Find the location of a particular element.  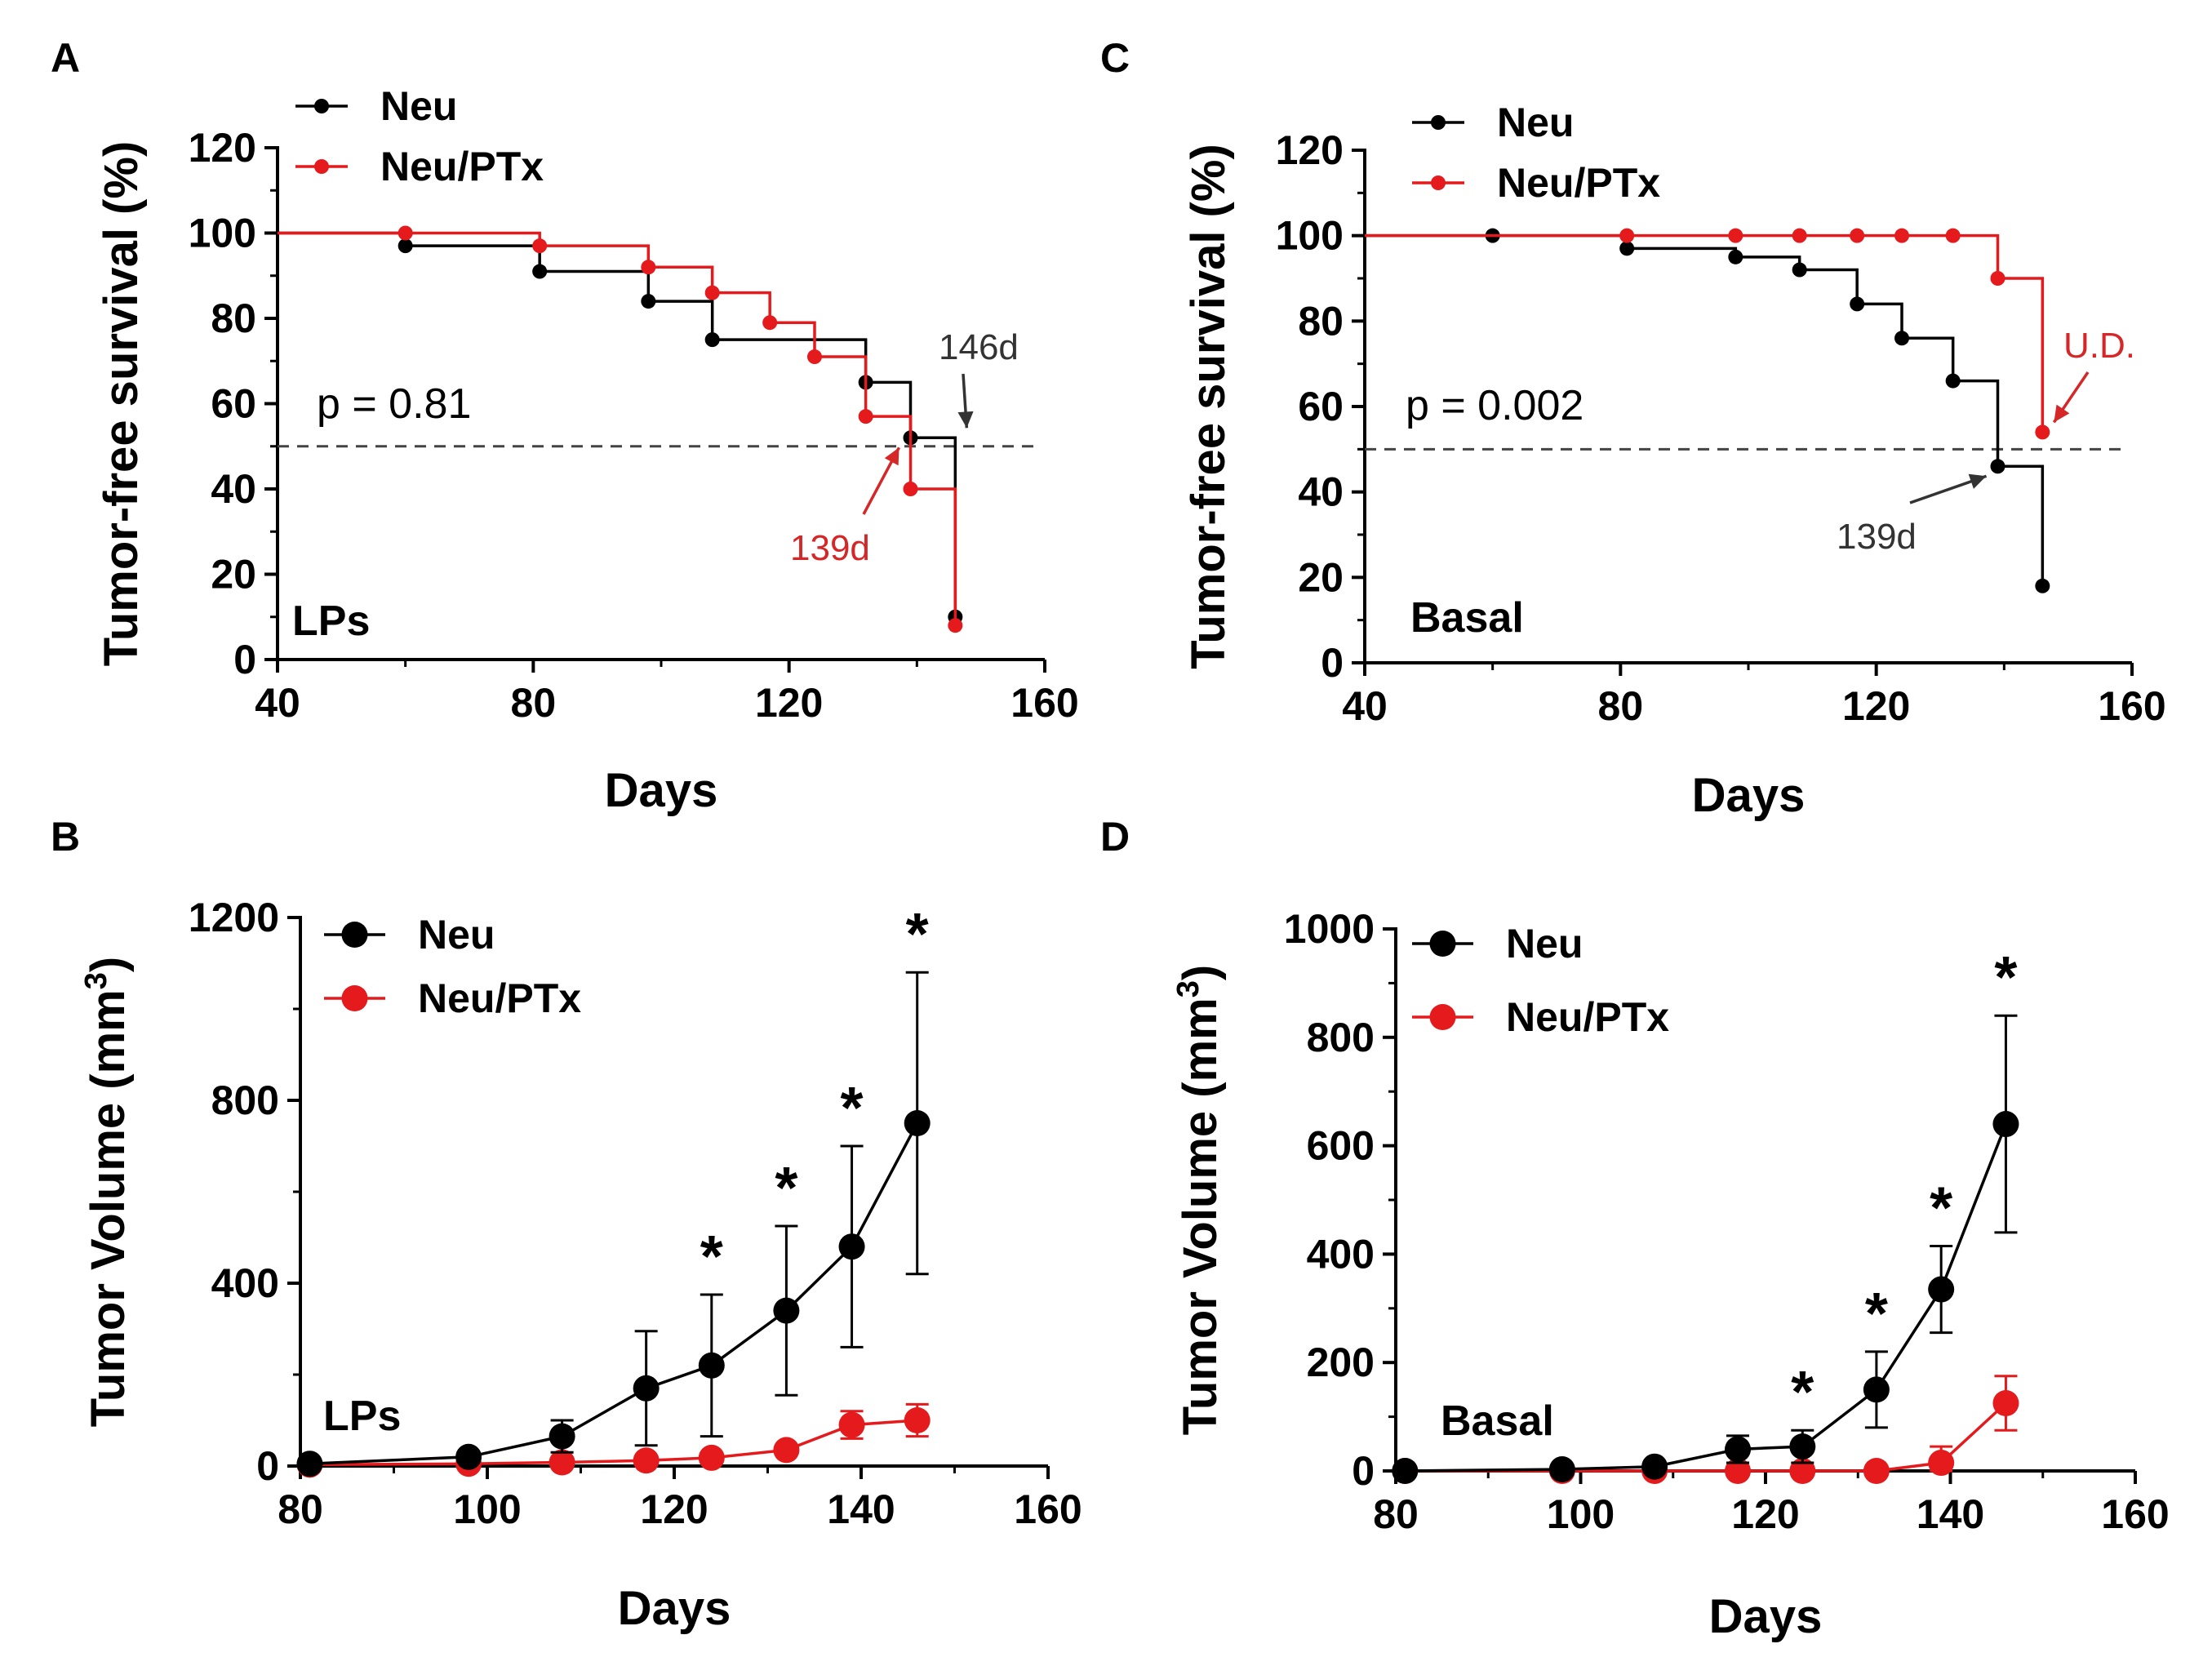

series-line-neu is located at coordinates (1707, 1298).